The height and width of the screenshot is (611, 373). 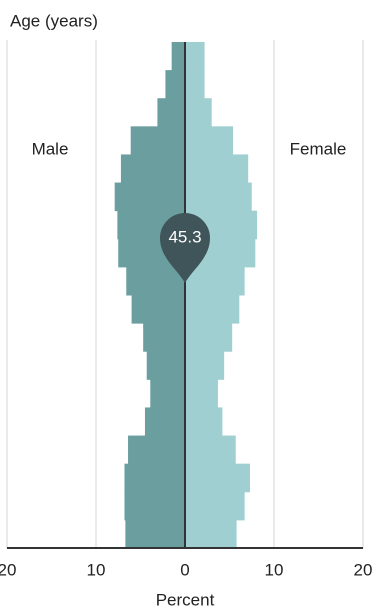 What do you see at coordinates (185, 599) in the screenshot?
I see `x-axis-label: Percent` at bounding box center [185, 599].